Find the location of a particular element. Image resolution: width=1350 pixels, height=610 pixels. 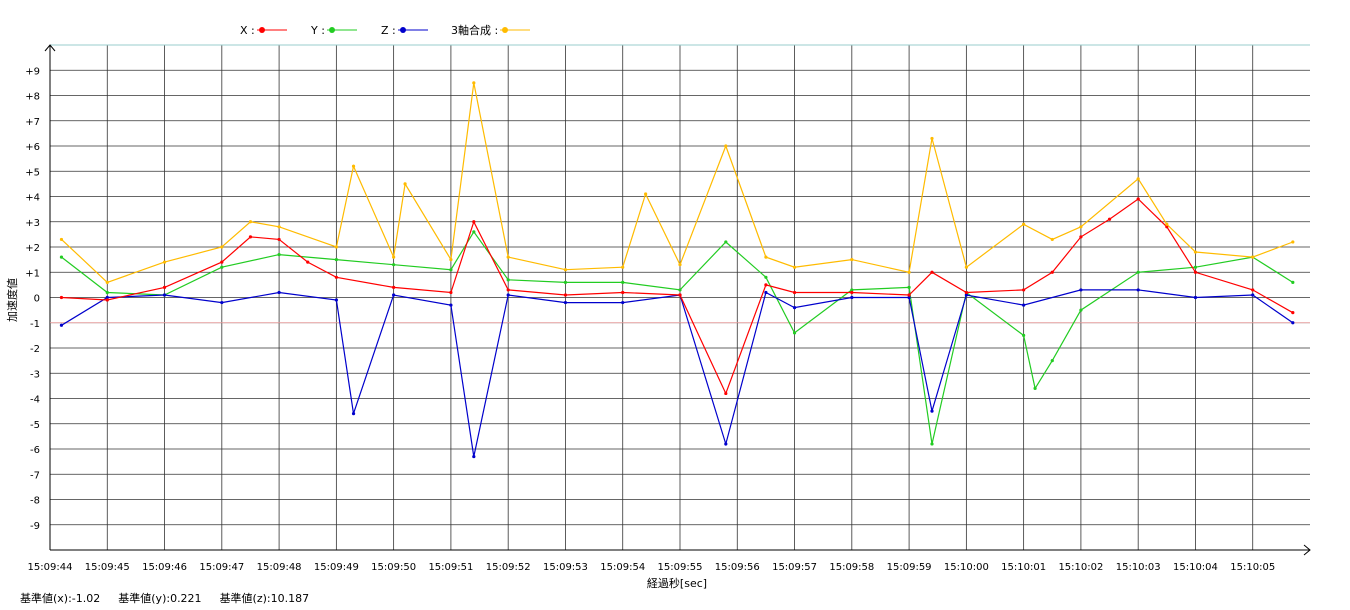

y-tick-label: +2 is located at coordinates (32, 248).